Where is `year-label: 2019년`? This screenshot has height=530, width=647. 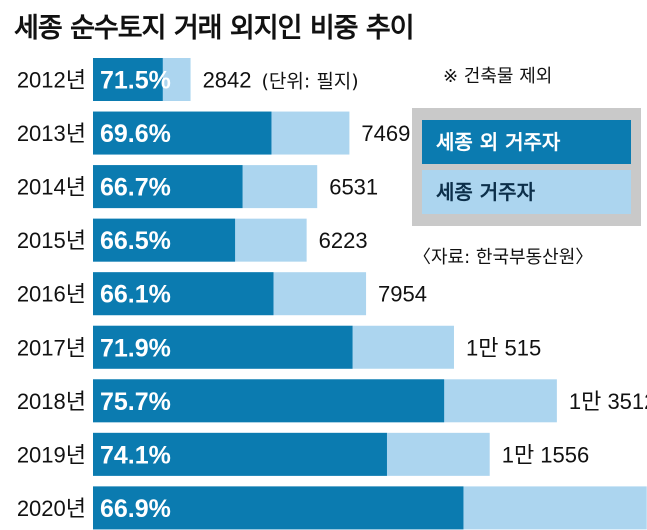
year-label: 2019년 is located at coordinates (51, 454).